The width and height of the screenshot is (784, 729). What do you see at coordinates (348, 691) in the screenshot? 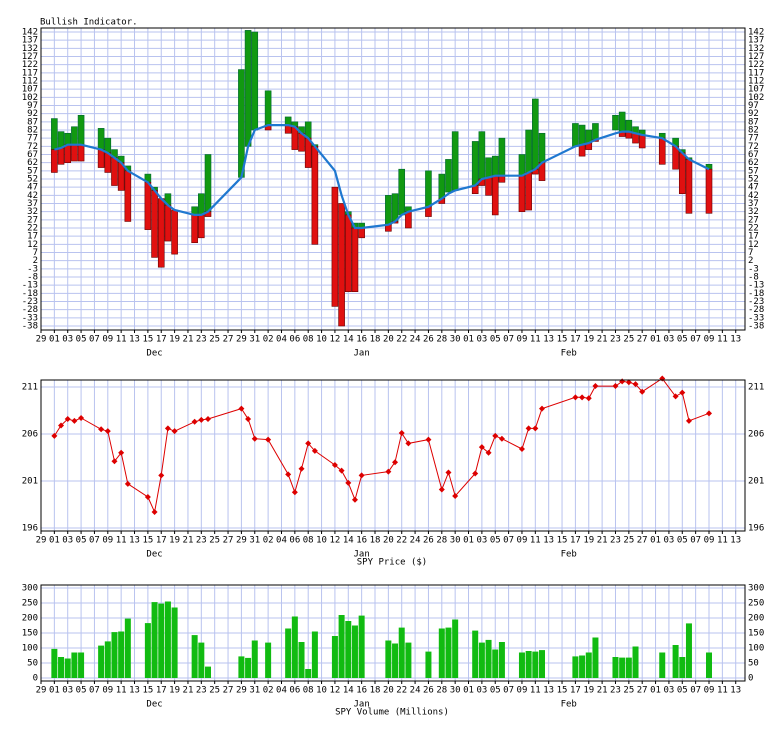
I see `x-tick-label: 14` at bounding box center [348, 691].